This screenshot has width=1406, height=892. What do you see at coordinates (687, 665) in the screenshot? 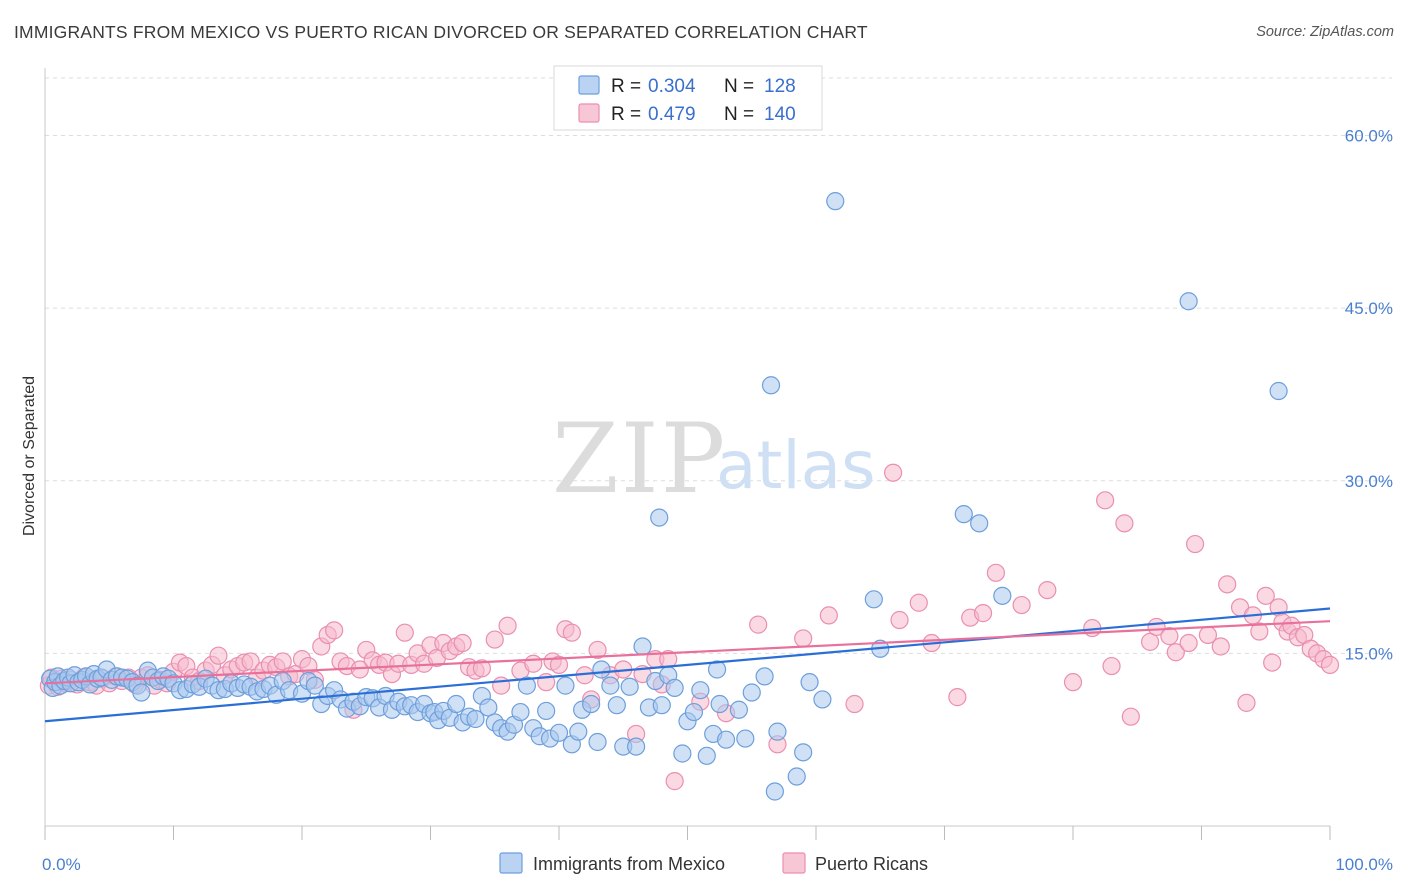
I see `trend-line-mexico` at bounding box center [687, 665].